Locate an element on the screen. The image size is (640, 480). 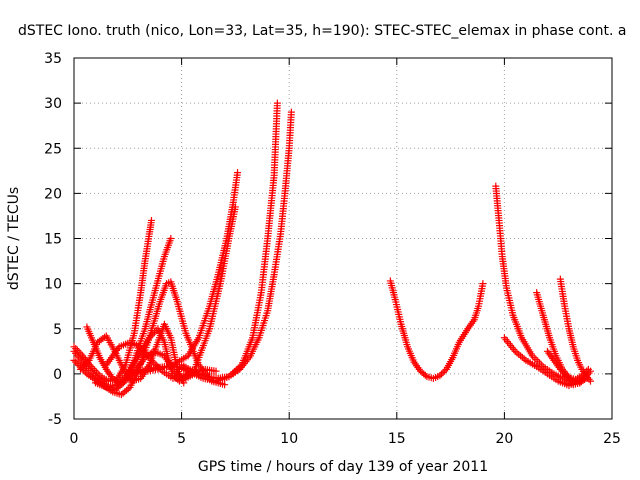
y-tick-labels: -5 0 5 10 15 20 25 30 35 is located at coordinates (53, 239).